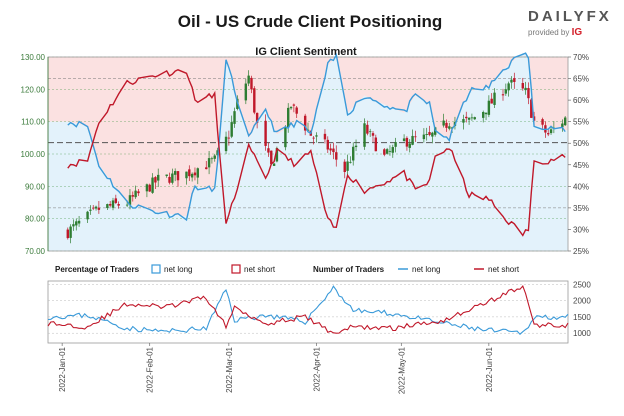 The width and height of the screenshot is (624, 416). I want to click on legend-num-short-label: net short, so click(504, 269).